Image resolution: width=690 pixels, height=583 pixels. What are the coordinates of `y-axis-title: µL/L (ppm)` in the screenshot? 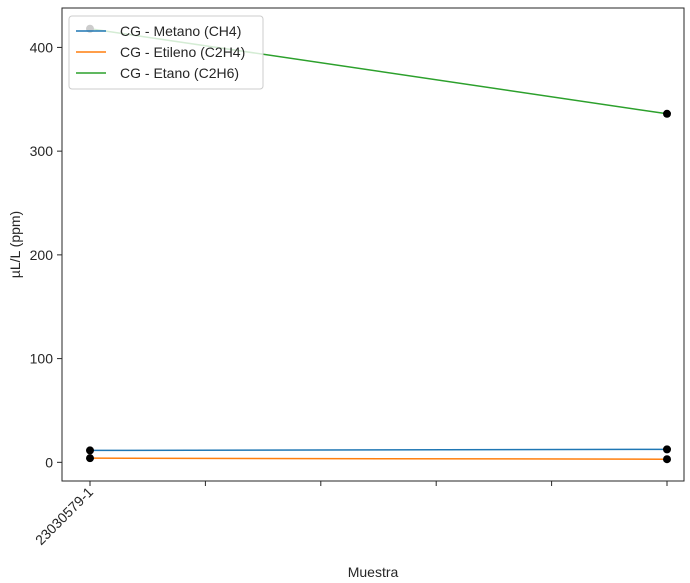 It's located at (15, 244).